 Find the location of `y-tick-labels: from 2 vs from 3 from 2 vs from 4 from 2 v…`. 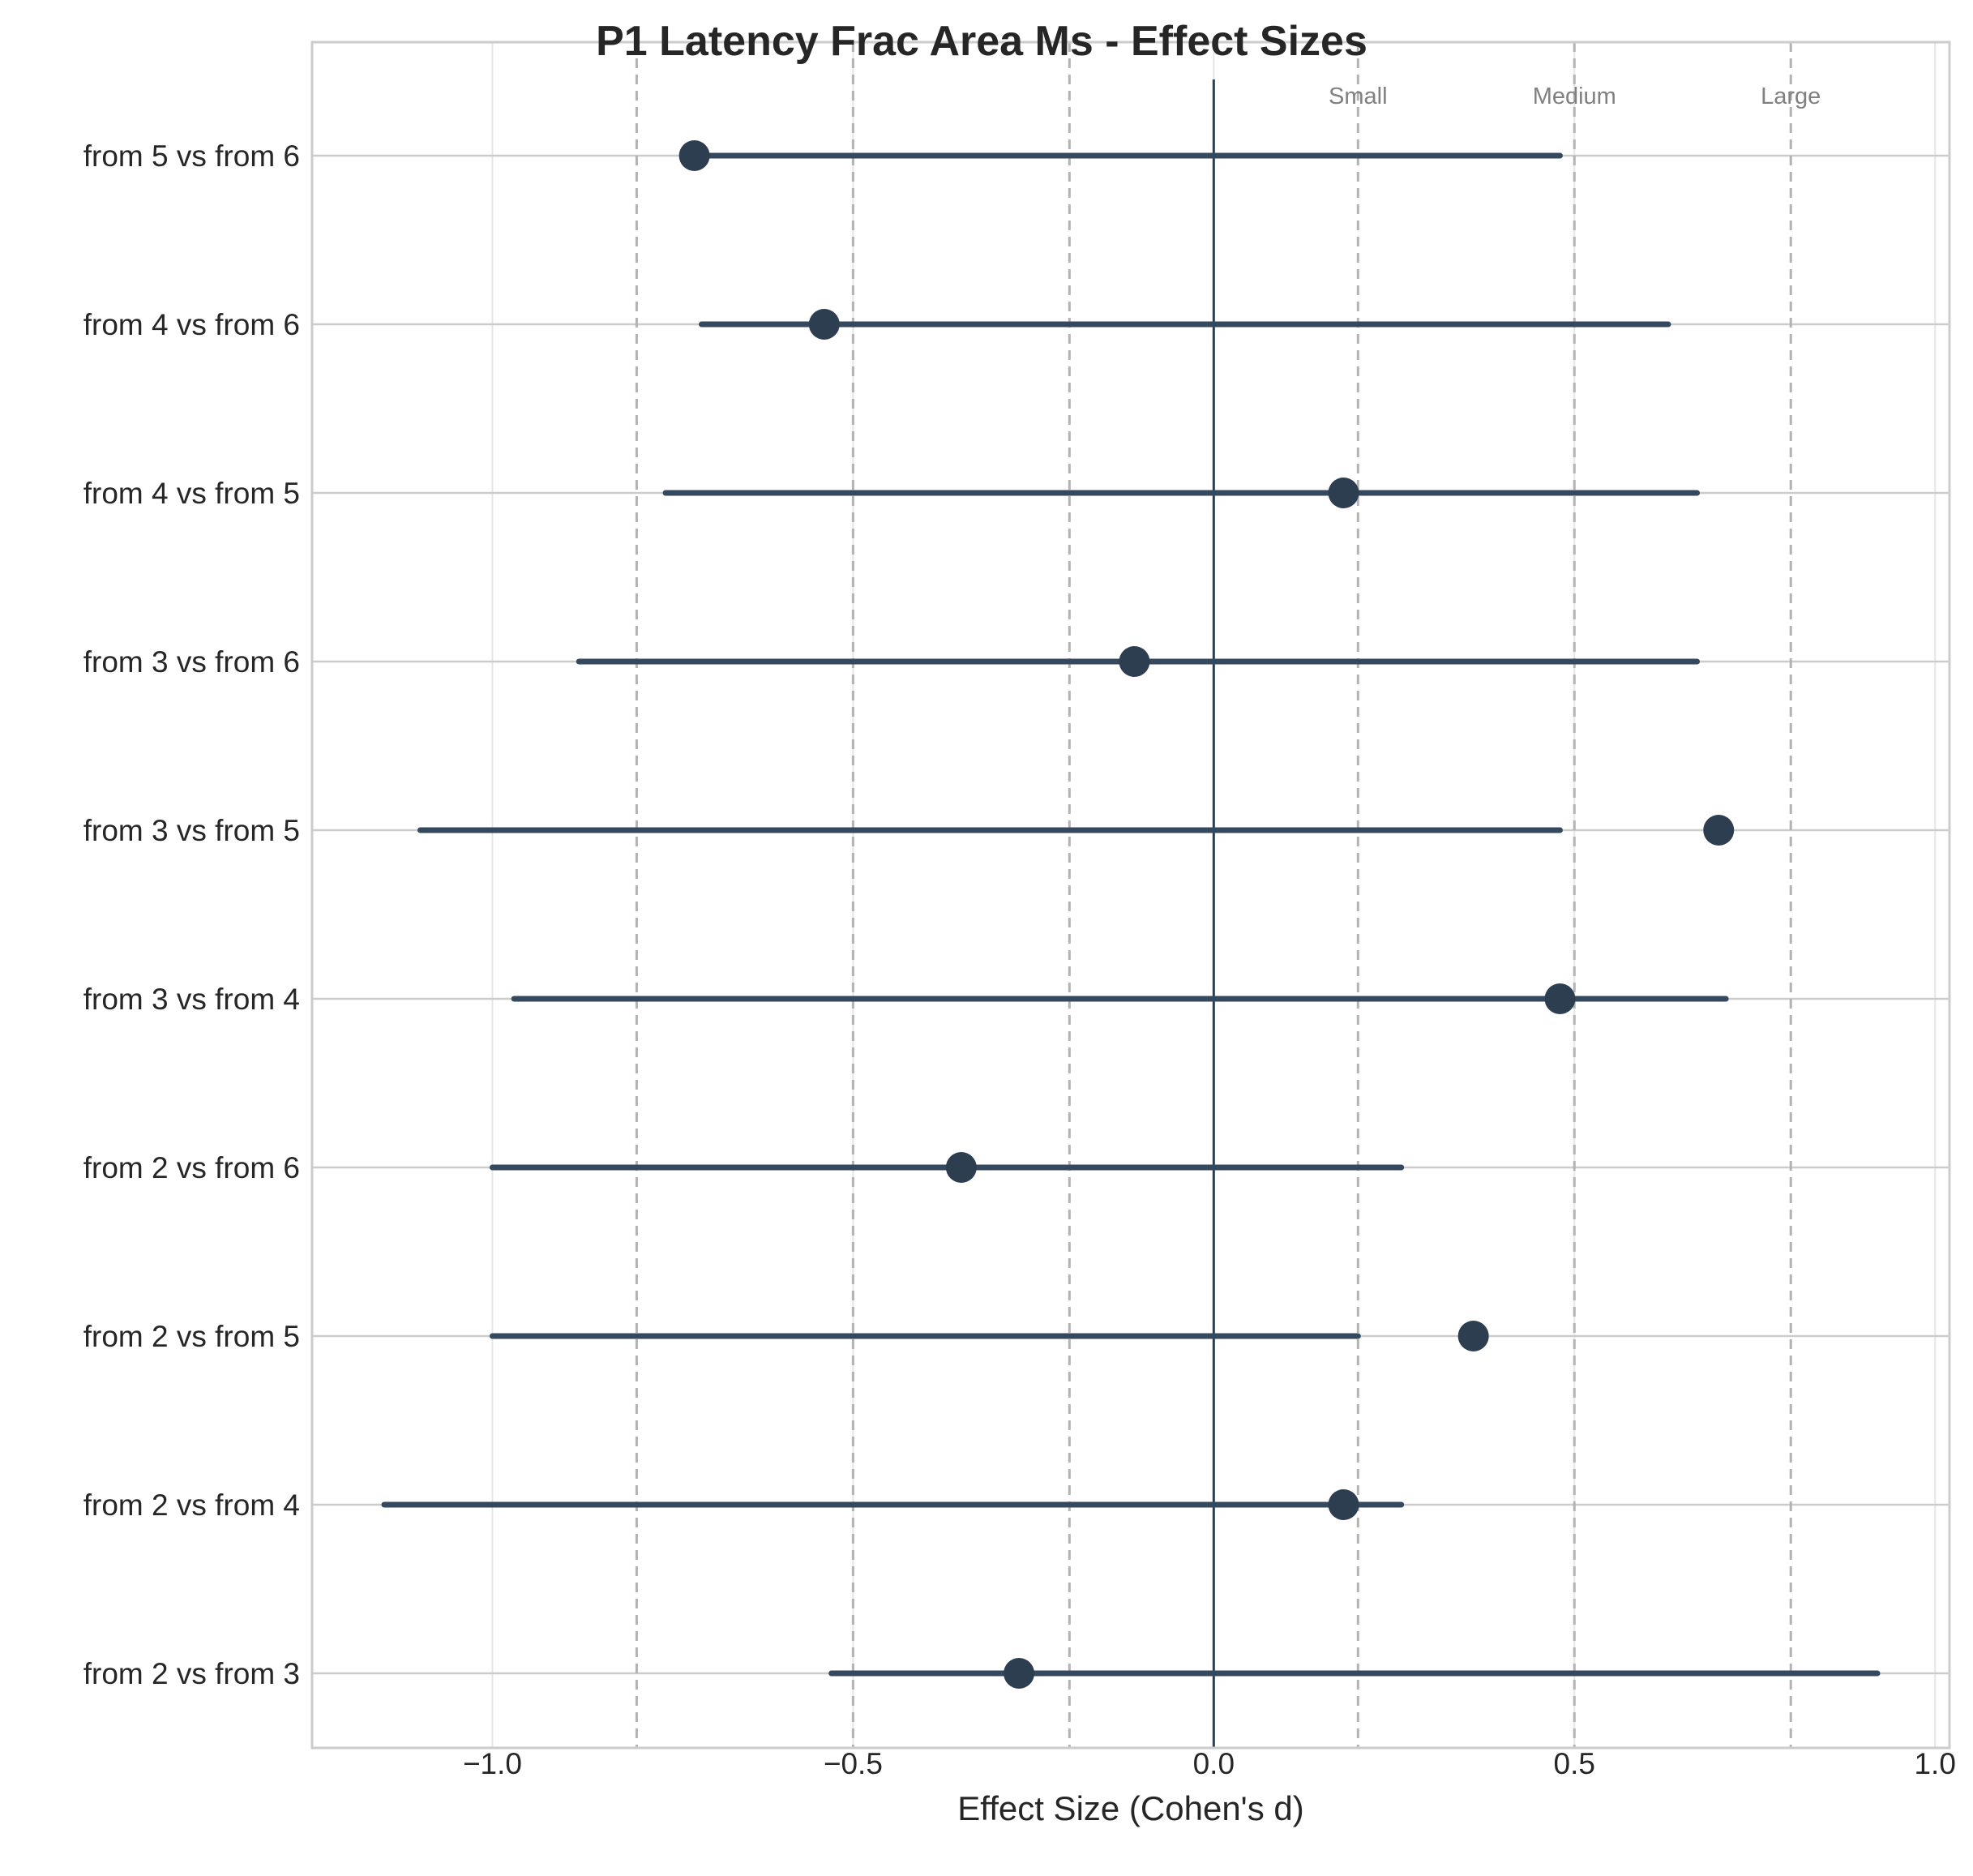

y-tick-labels: from 2 vs from 3 from 2 vs from 4 from 2 v… is located at coordinates (191, 914).